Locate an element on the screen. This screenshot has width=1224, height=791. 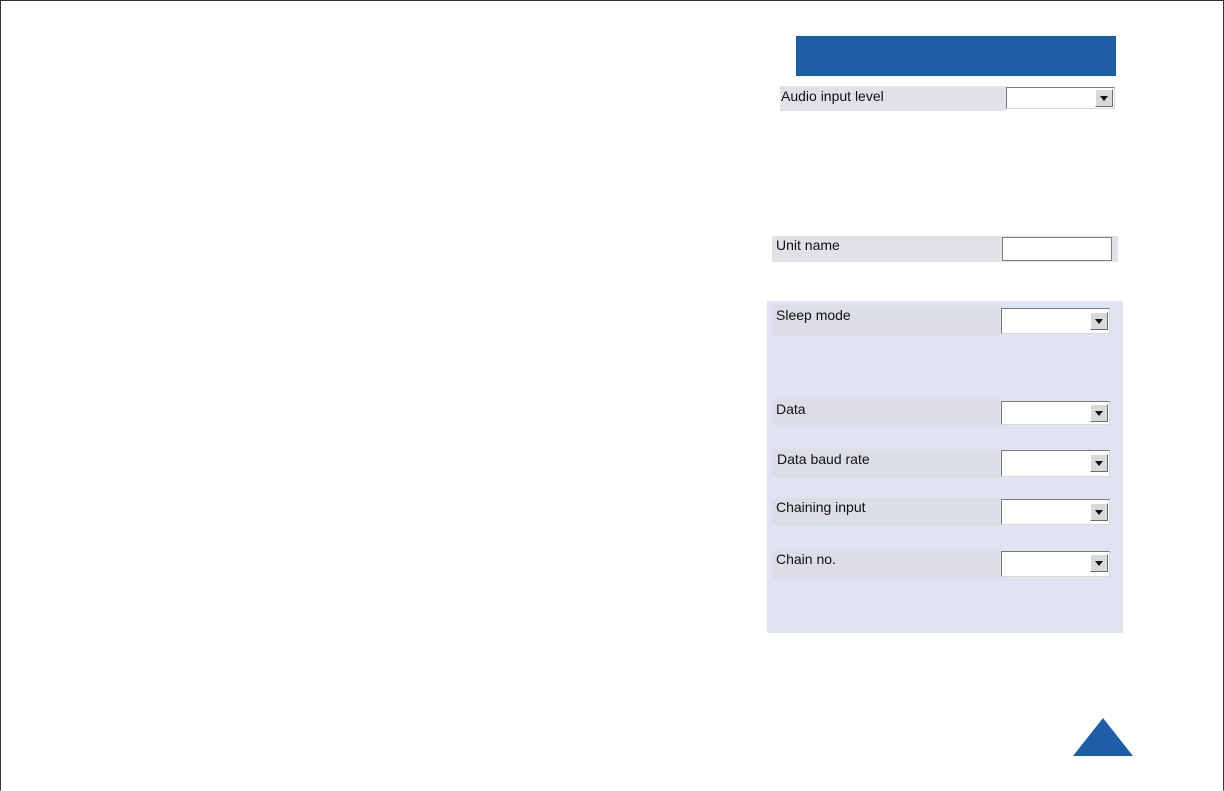
audio-input-level-label: Audio input level is located at coordinates (832, 96).